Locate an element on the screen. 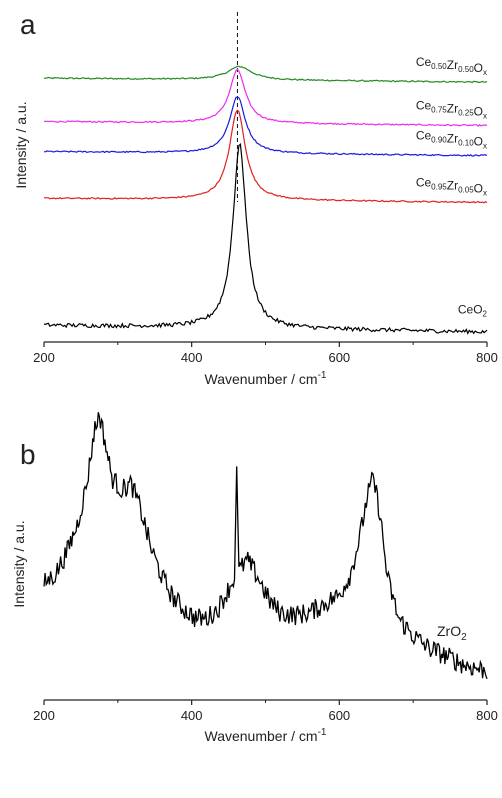  series-line-Ce0.90Zr0.10Ox is located at coordinates (265, 126).